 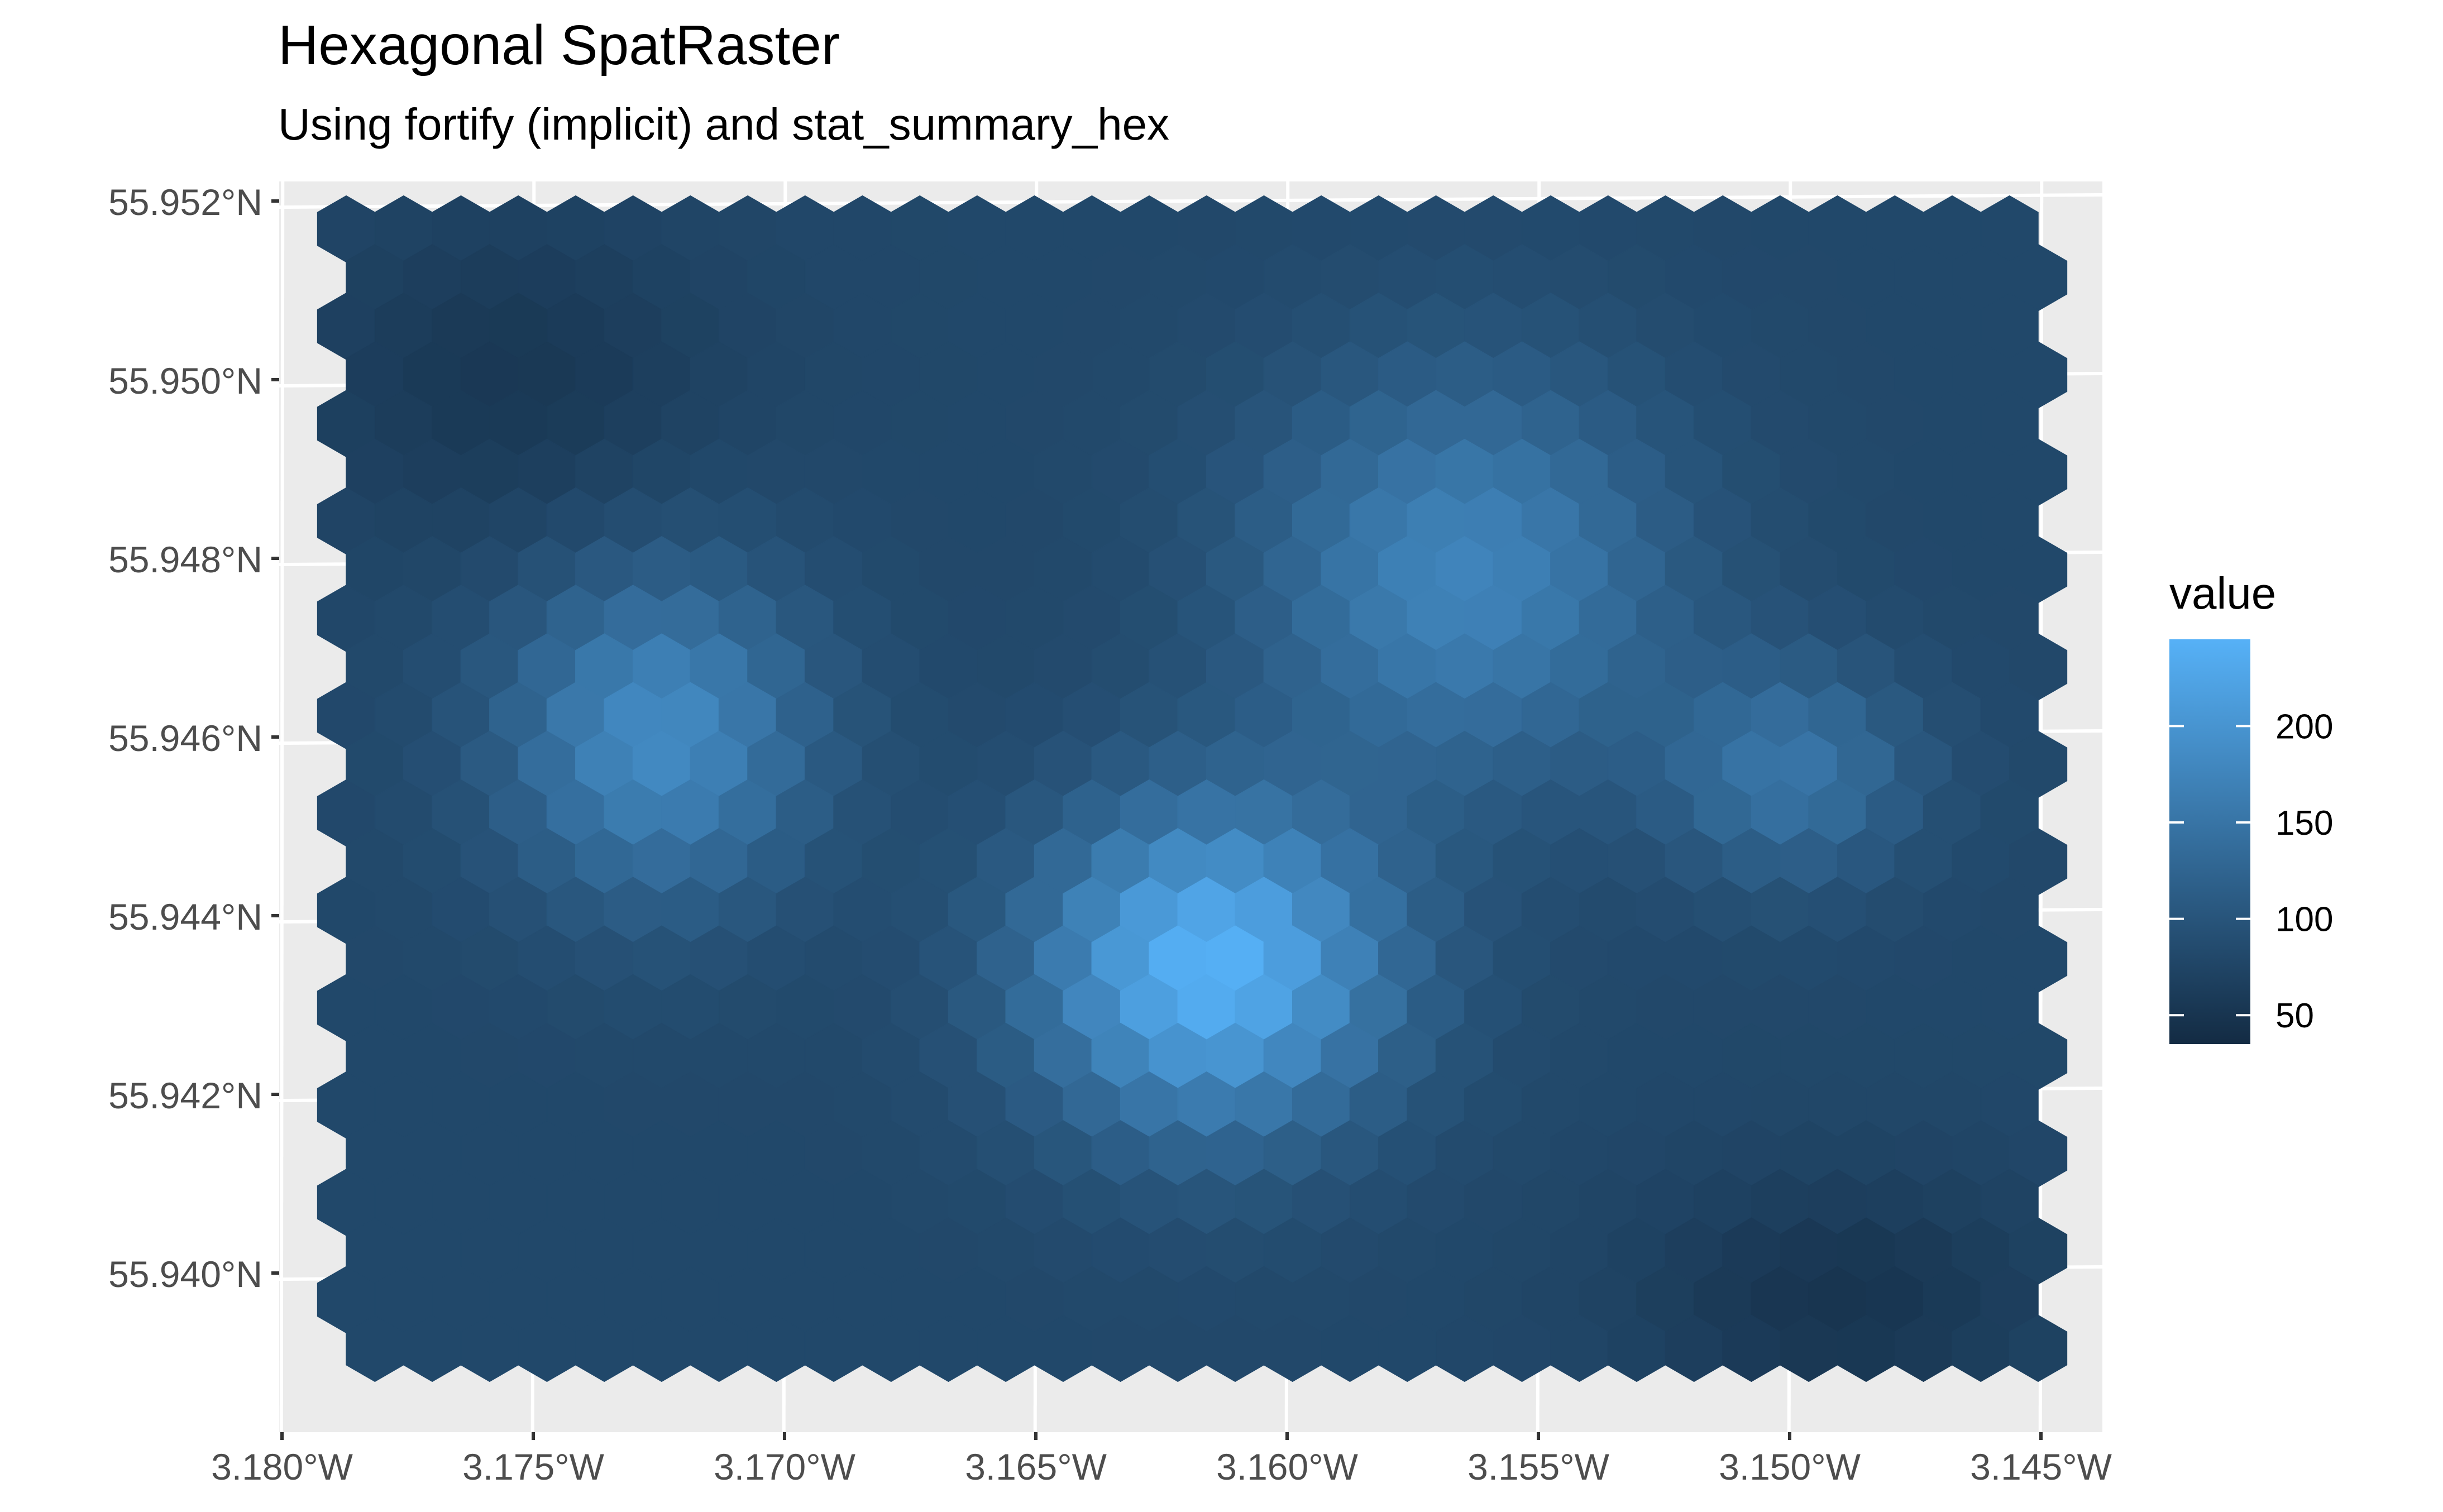 I want to click on y-tick-label: 55.948°N, so click(x=185, y=559).